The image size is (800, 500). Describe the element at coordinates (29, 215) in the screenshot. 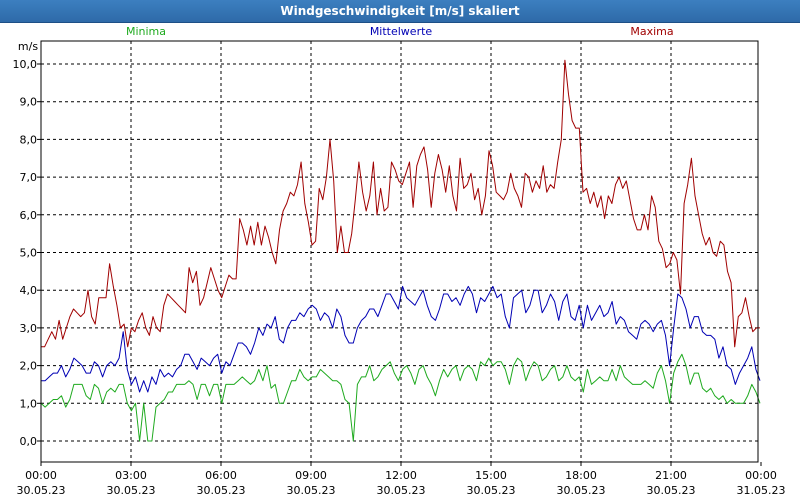

I see `y-tick-label: 6,0` at that location.